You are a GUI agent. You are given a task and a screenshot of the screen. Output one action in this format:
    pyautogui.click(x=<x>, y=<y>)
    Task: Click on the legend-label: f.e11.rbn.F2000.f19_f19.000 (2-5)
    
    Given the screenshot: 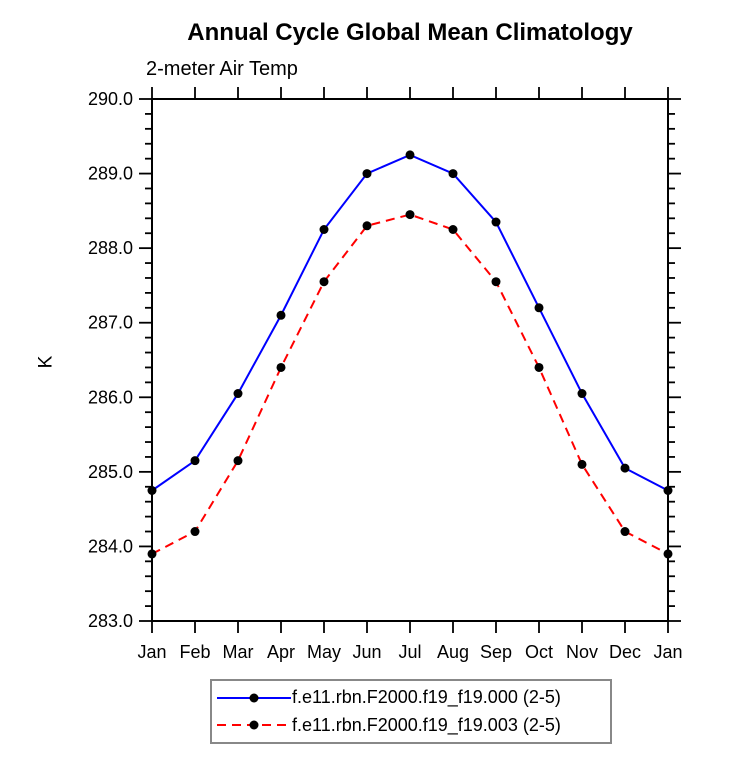 What is the action you would take?
    pyautogui.click(x=426, y=697)
    